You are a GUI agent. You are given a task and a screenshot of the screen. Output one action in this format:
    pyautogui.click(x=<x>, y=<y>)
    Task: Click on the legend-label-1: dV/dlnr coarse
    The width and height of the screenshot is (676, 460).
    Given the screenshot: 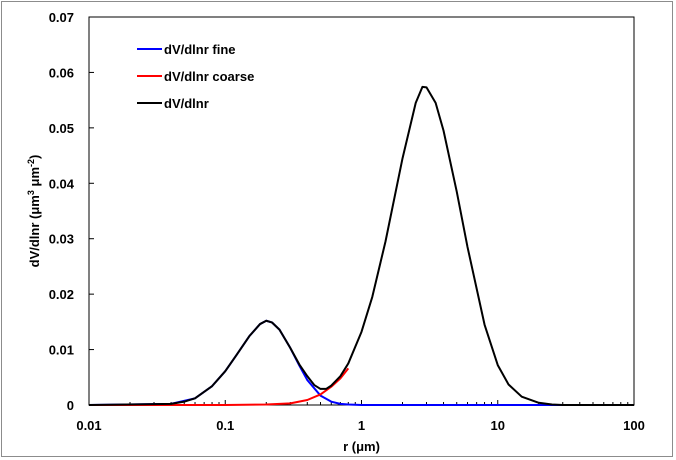 What is the action you would take?
    pyautogui.click(x=209, y=76)
    